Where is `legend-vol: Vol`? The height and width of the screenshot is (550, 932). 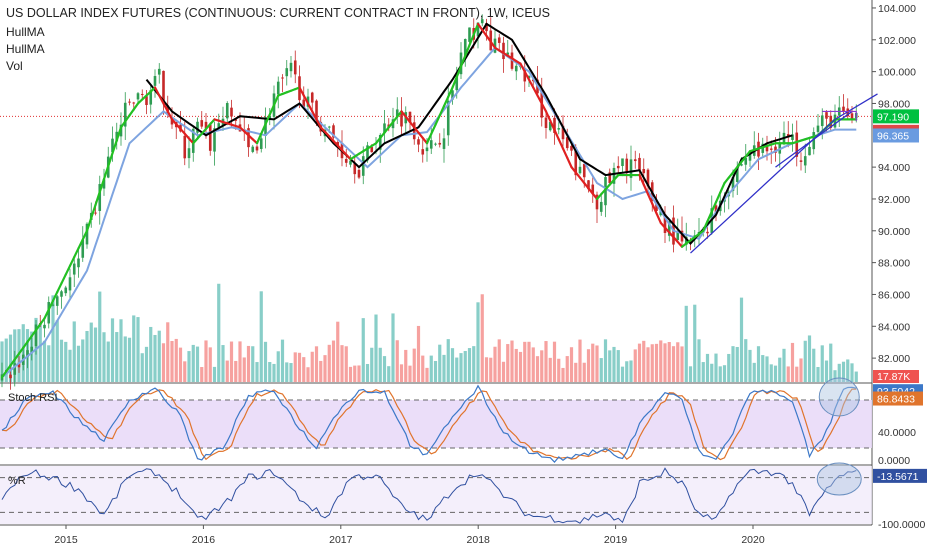
legend-vol: Vol is located at coordinates (14, 66).